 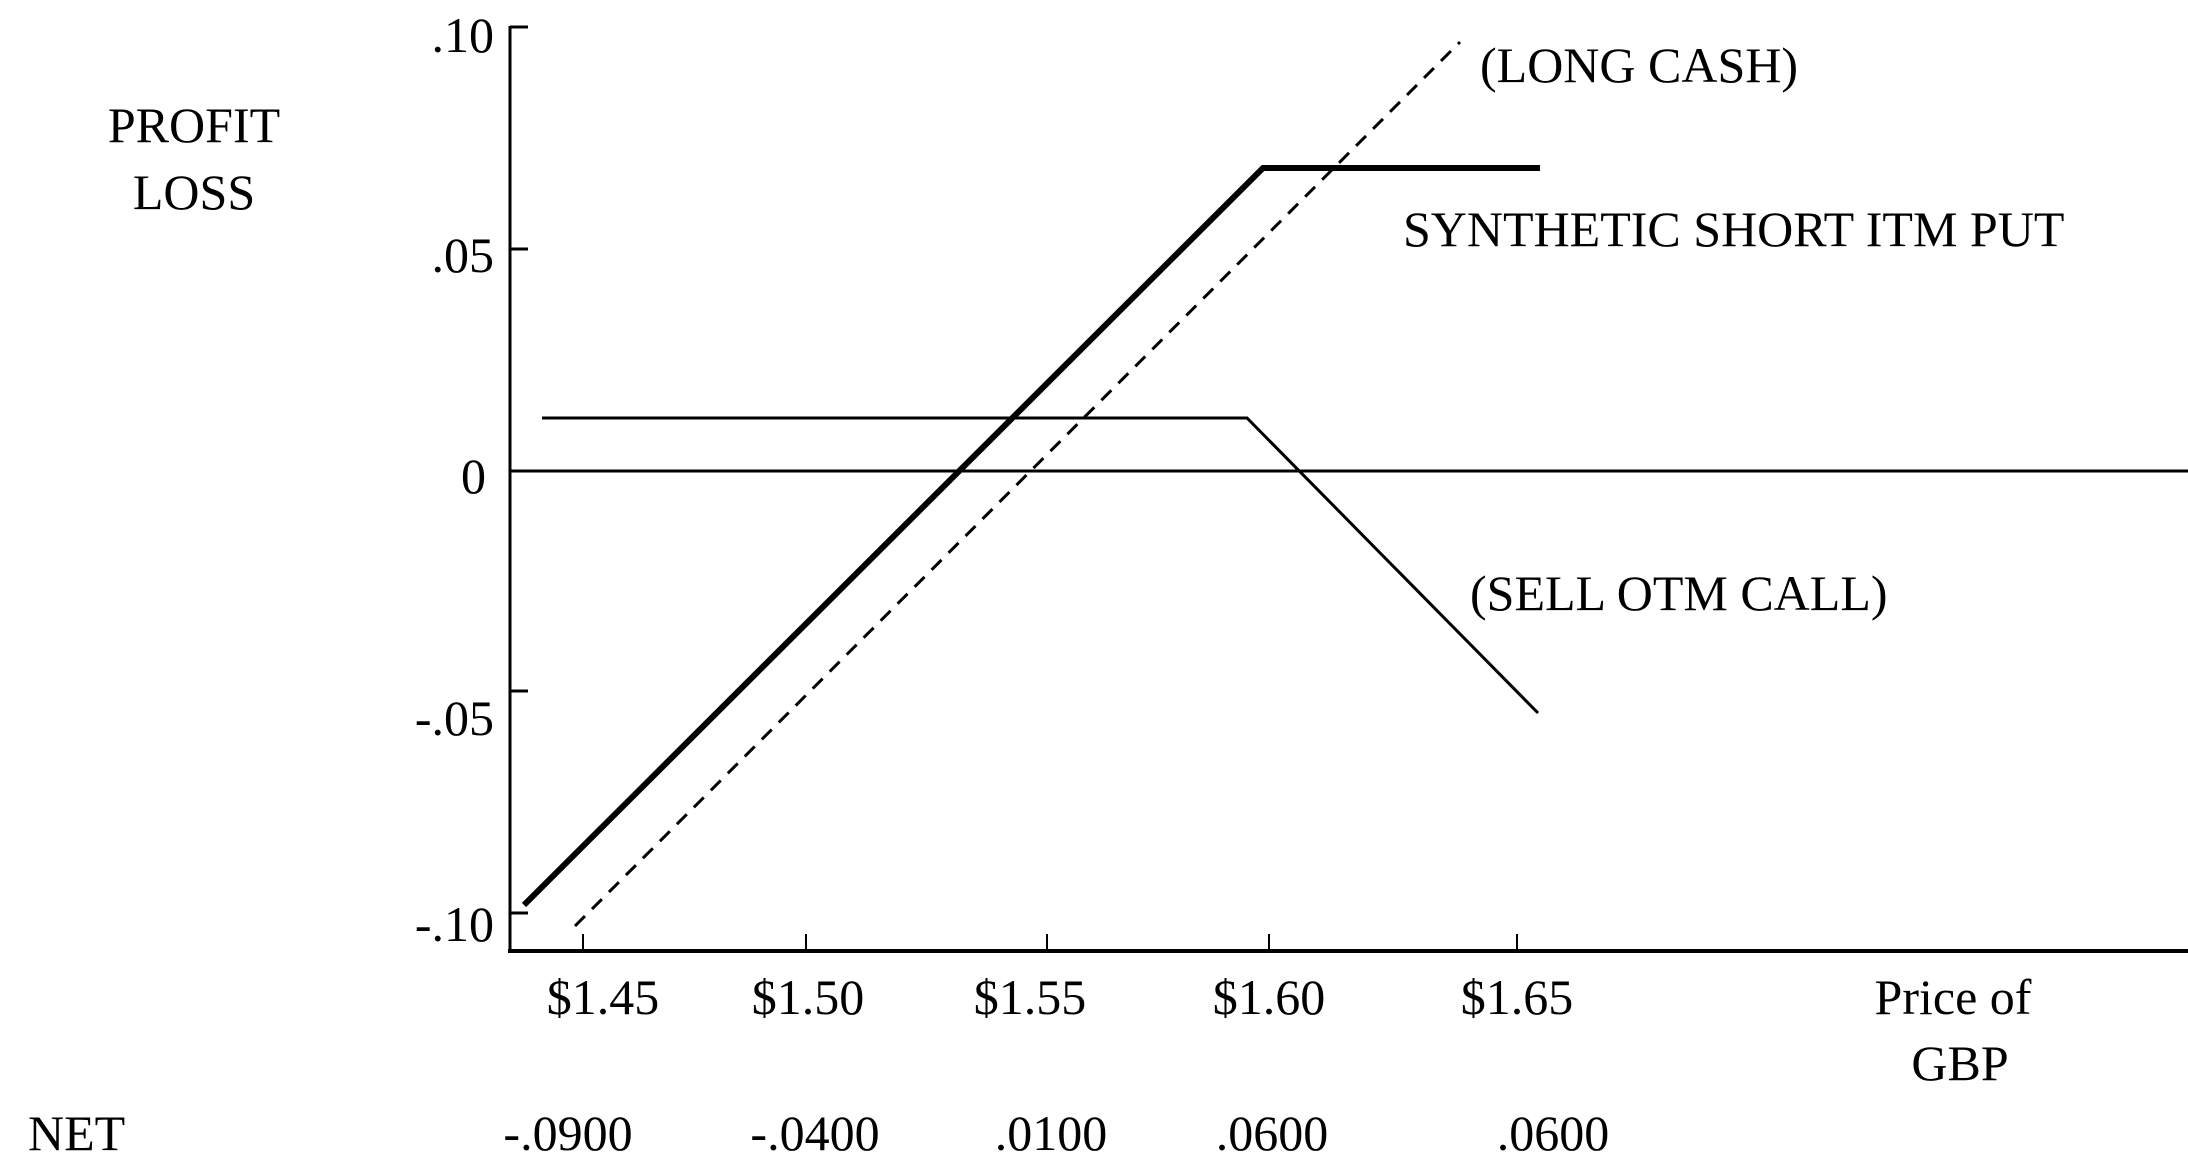 I want to click on y-ticks: .10 .05 0 -.05 -.10, so click(x=471, y=479).